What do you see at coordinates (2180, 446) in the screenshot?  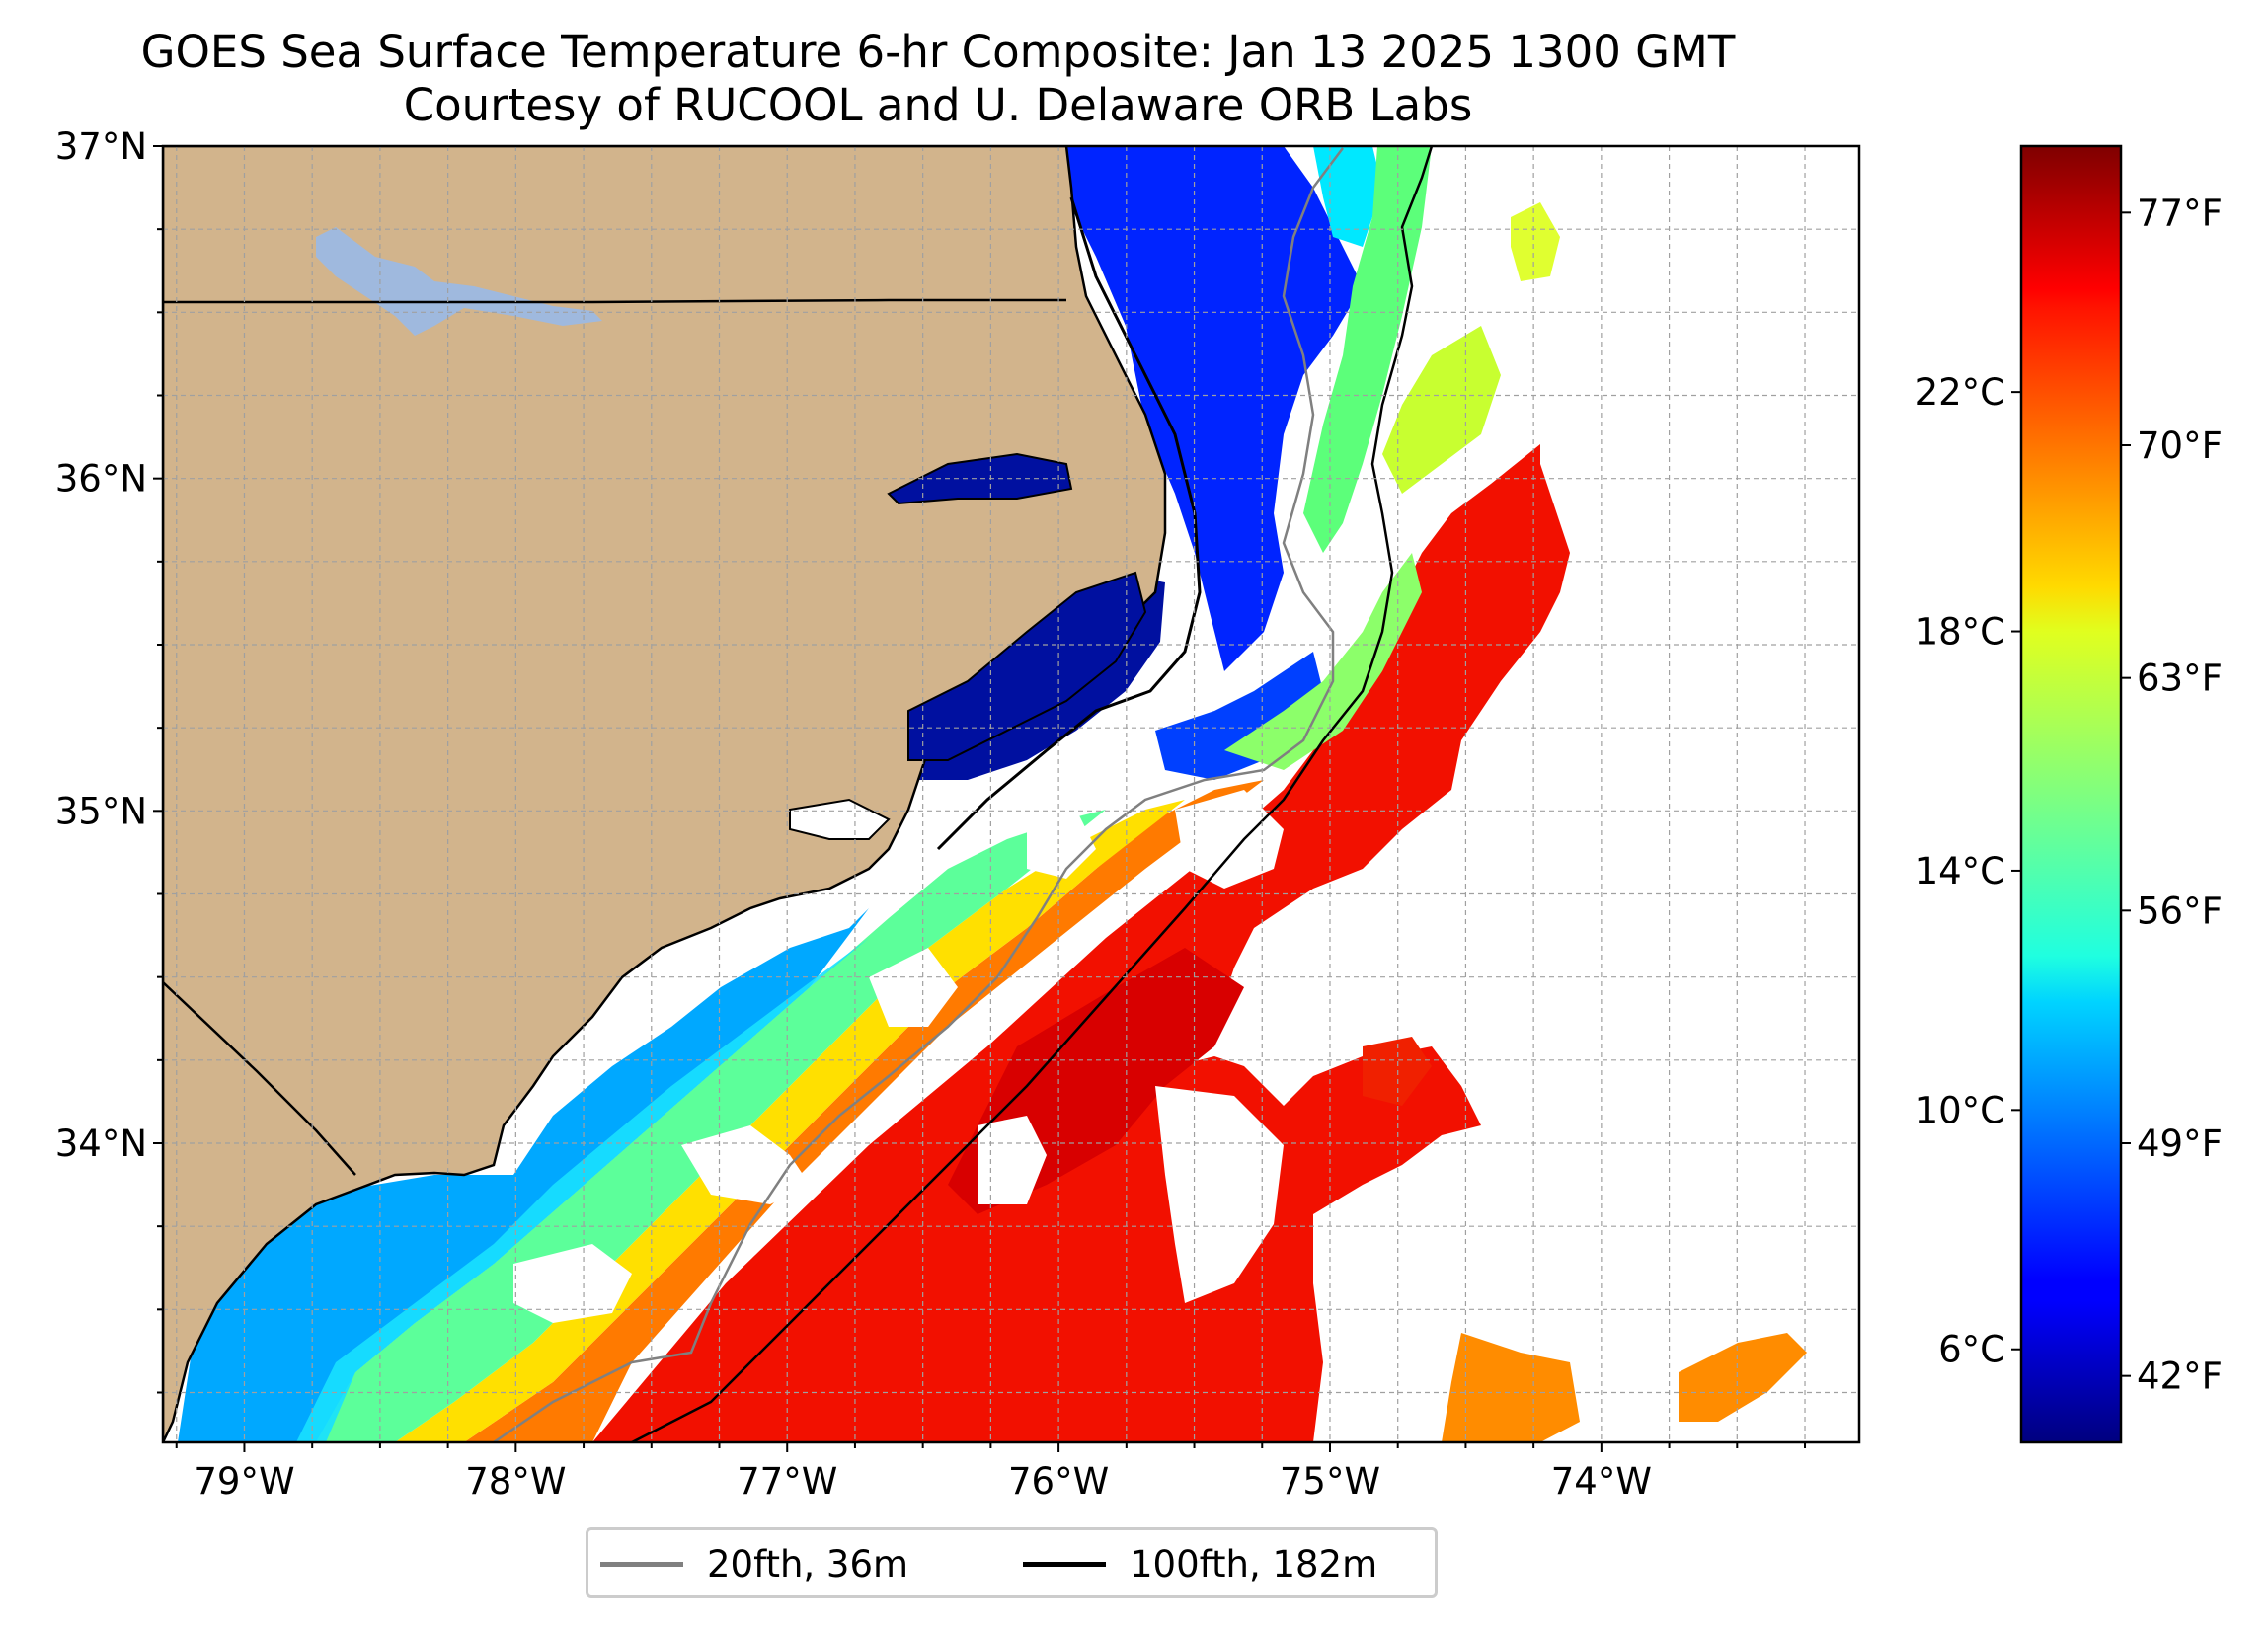 I see `colorbar-fahrenheit-label: 70°F` at bounding box center [2180, 446].